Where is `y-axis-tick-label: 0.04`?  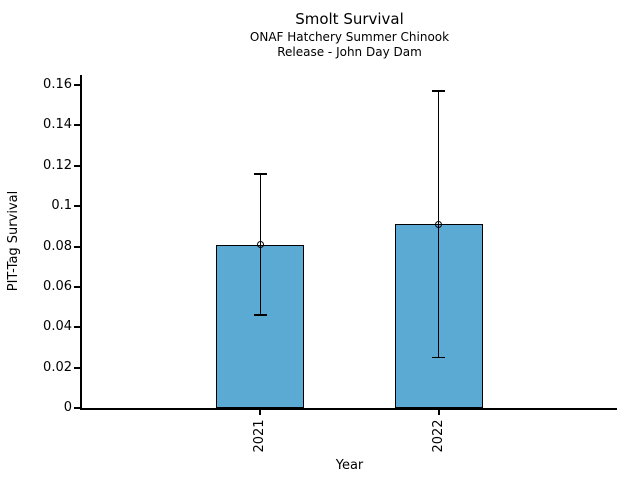 y-axis-tick-label: 0.04 is located at coordinates (57, 327).